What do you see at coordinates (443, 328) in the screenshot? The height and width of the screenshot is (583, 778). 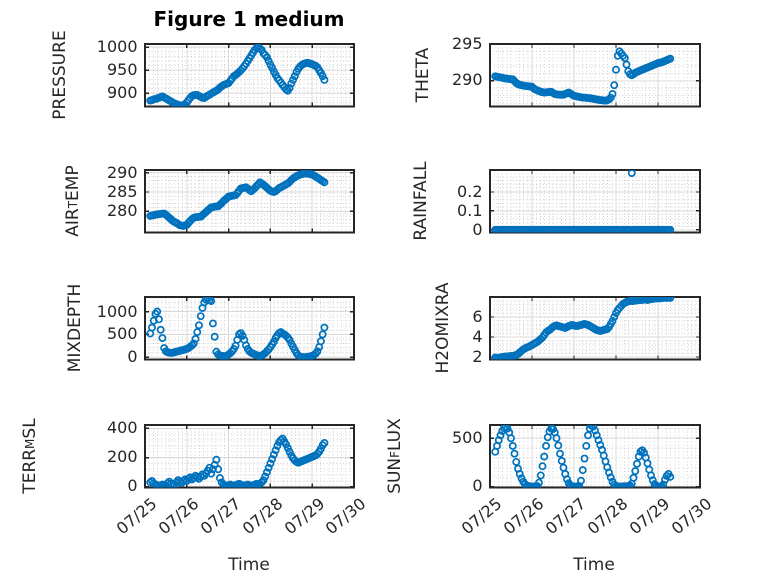 I see `ylabel-h2omixra: H2OMIXRA` at bounding box center [443, 328].